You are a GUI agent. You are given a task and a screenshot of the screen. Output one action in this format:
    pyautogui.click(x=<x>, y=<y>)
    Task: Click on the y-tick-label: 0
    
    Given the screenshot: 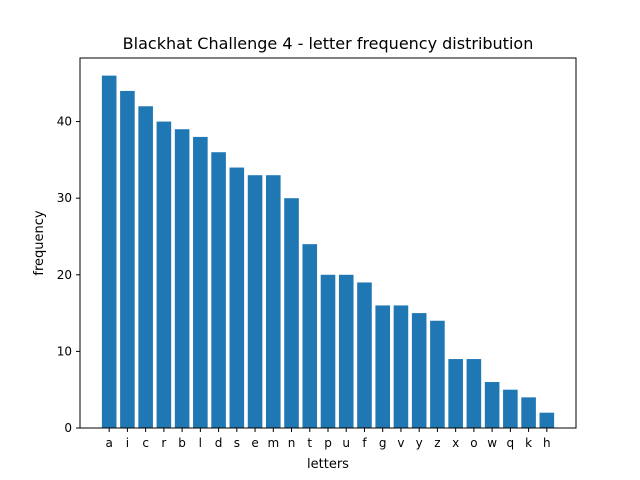 What is the action you would take?
    pyautogui.click(x=68, y=428)
    